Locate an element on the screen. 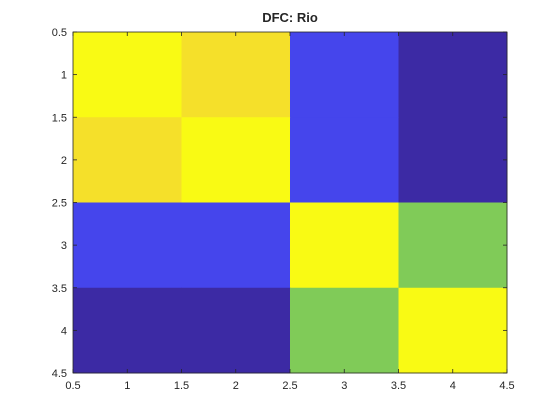 The height and width of the screenshot is (420, 560). heatmap-cell-r2-c1 is located at coordinates (127, 160).